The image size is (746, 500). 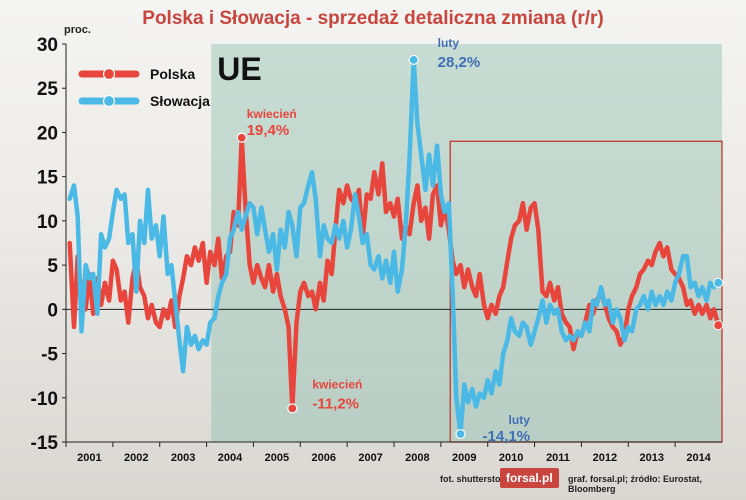 What do you see at coordinates (172, 74) in the screenshot?
I see `legend-label: Polska` at bounding box center [172, 74].